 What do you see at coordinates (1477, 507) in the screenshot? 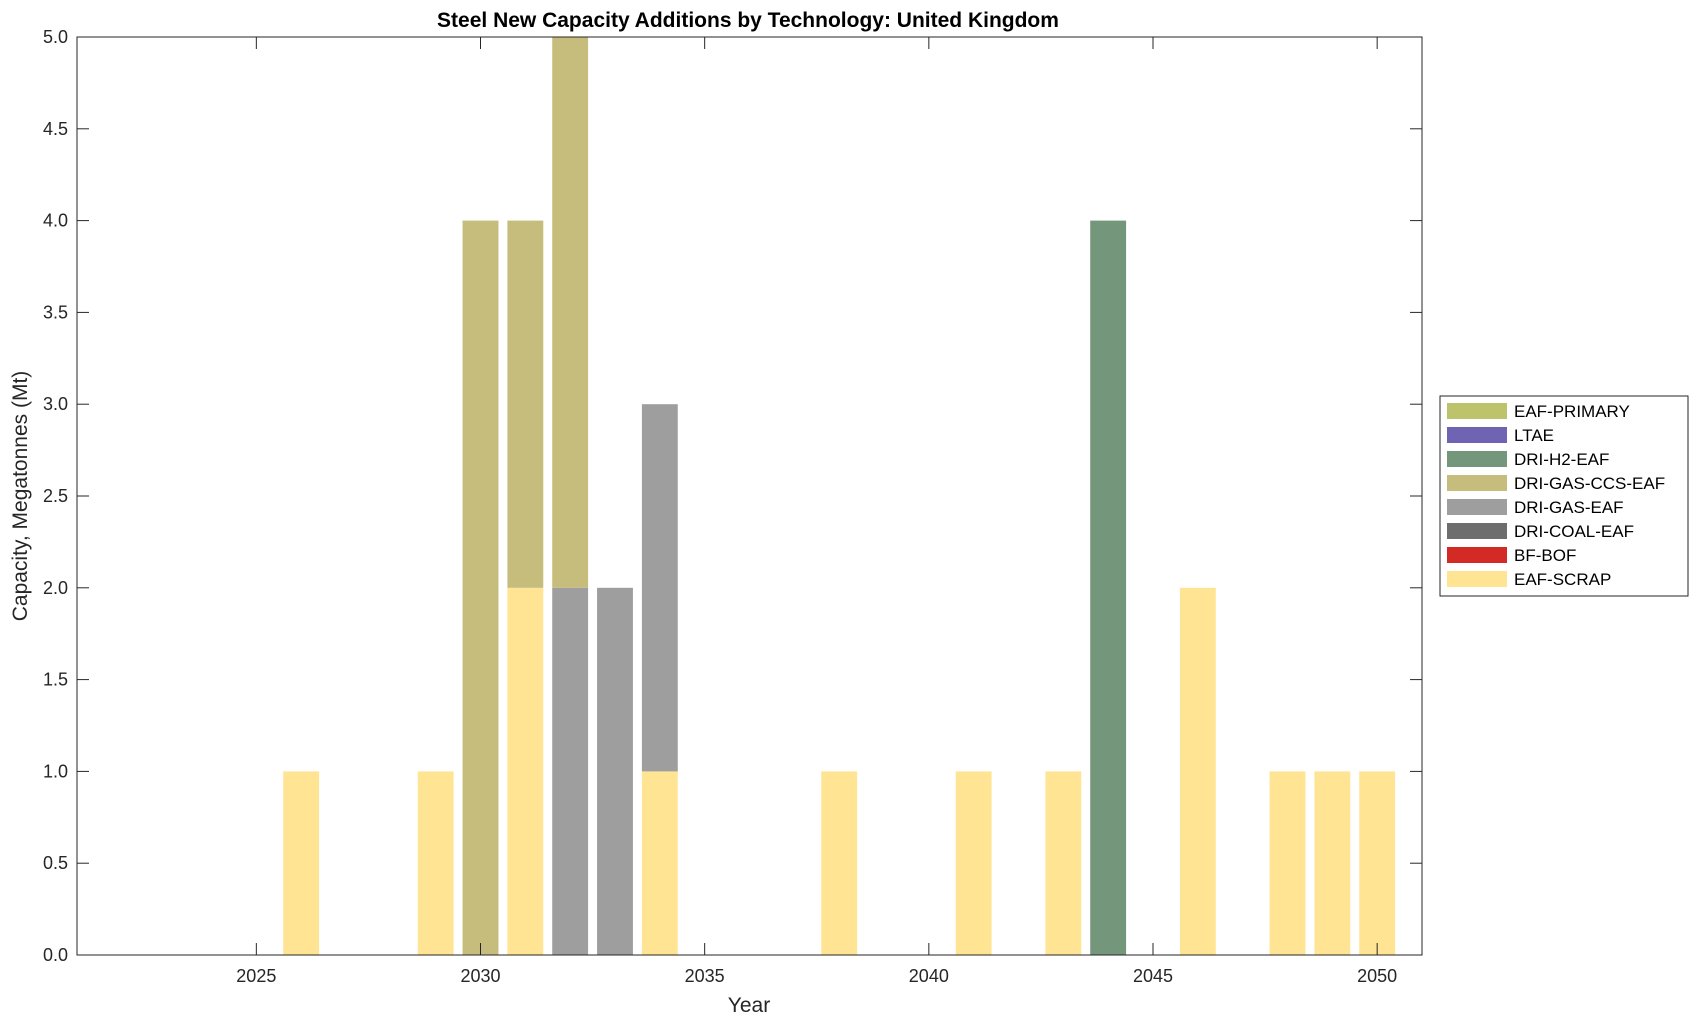
I see `legend-swatch-dri-gas-eaf` at bounding box center [1477, 507].